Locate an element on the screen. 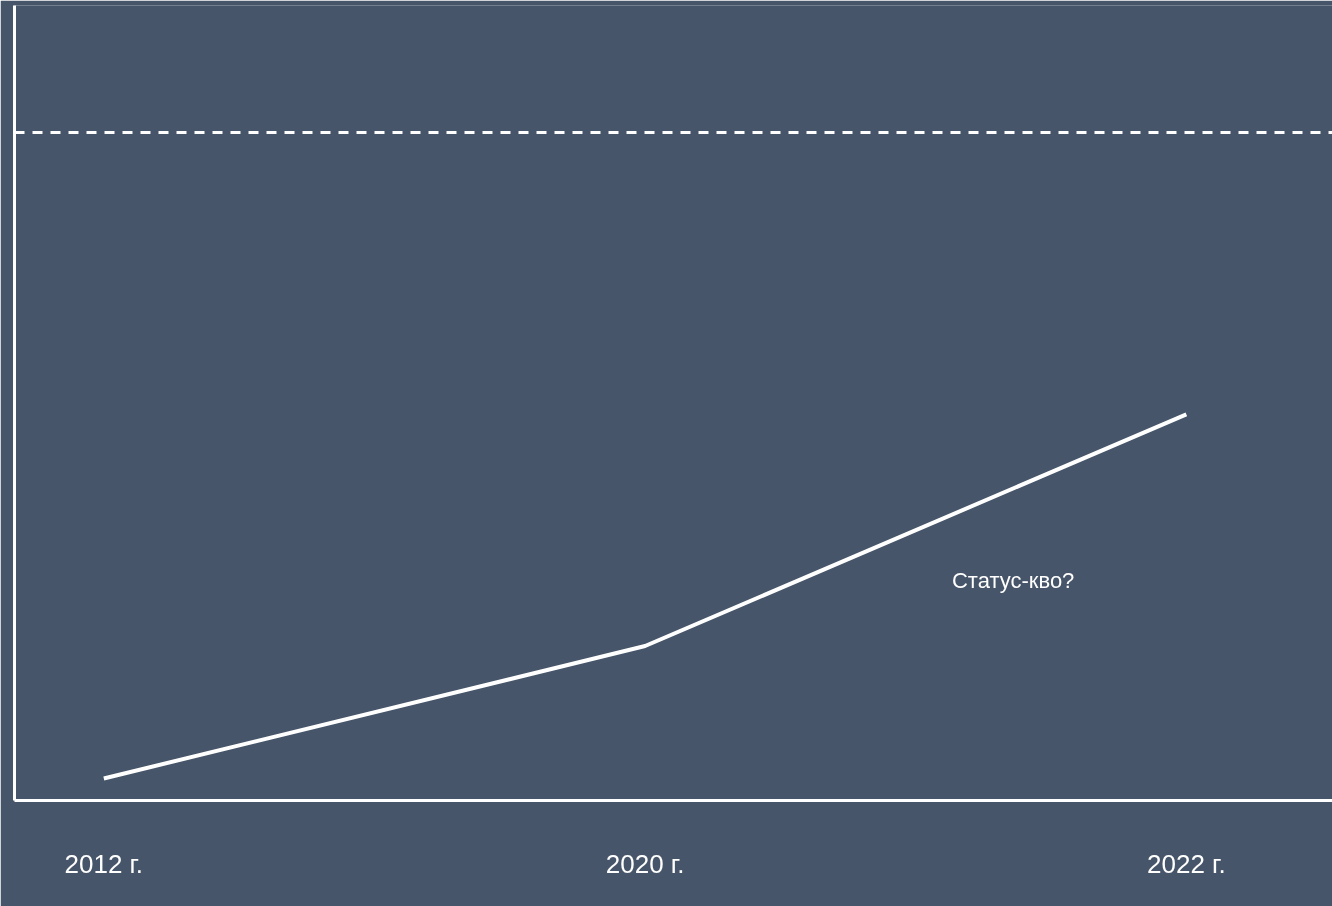  annotation: Статус-кво? is located at coordinates (1013, 580).